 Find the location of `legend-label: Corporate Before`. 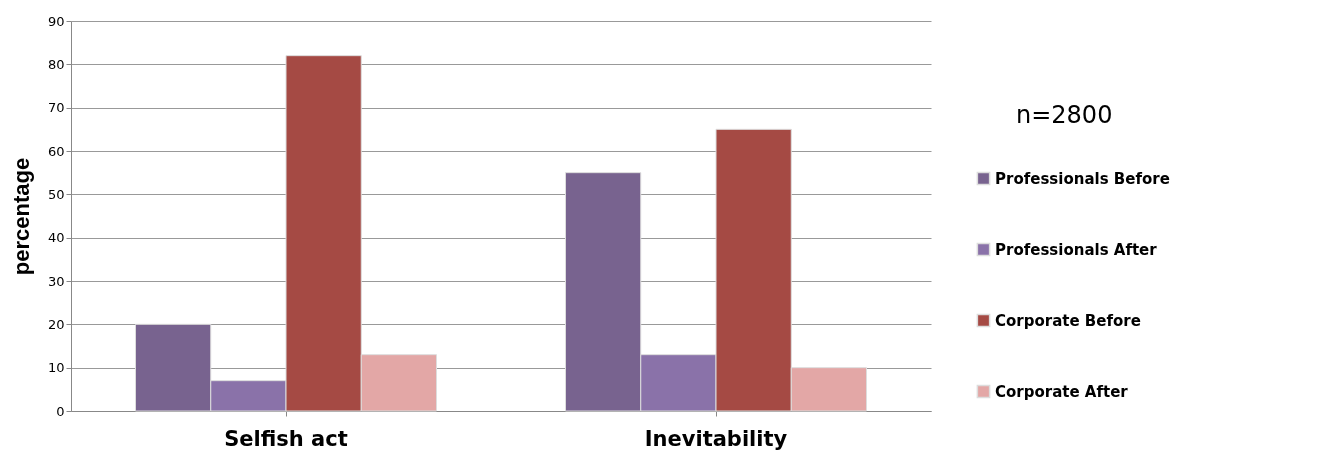

legend-label: Corporate Before is located at coordinates (1068, 320).